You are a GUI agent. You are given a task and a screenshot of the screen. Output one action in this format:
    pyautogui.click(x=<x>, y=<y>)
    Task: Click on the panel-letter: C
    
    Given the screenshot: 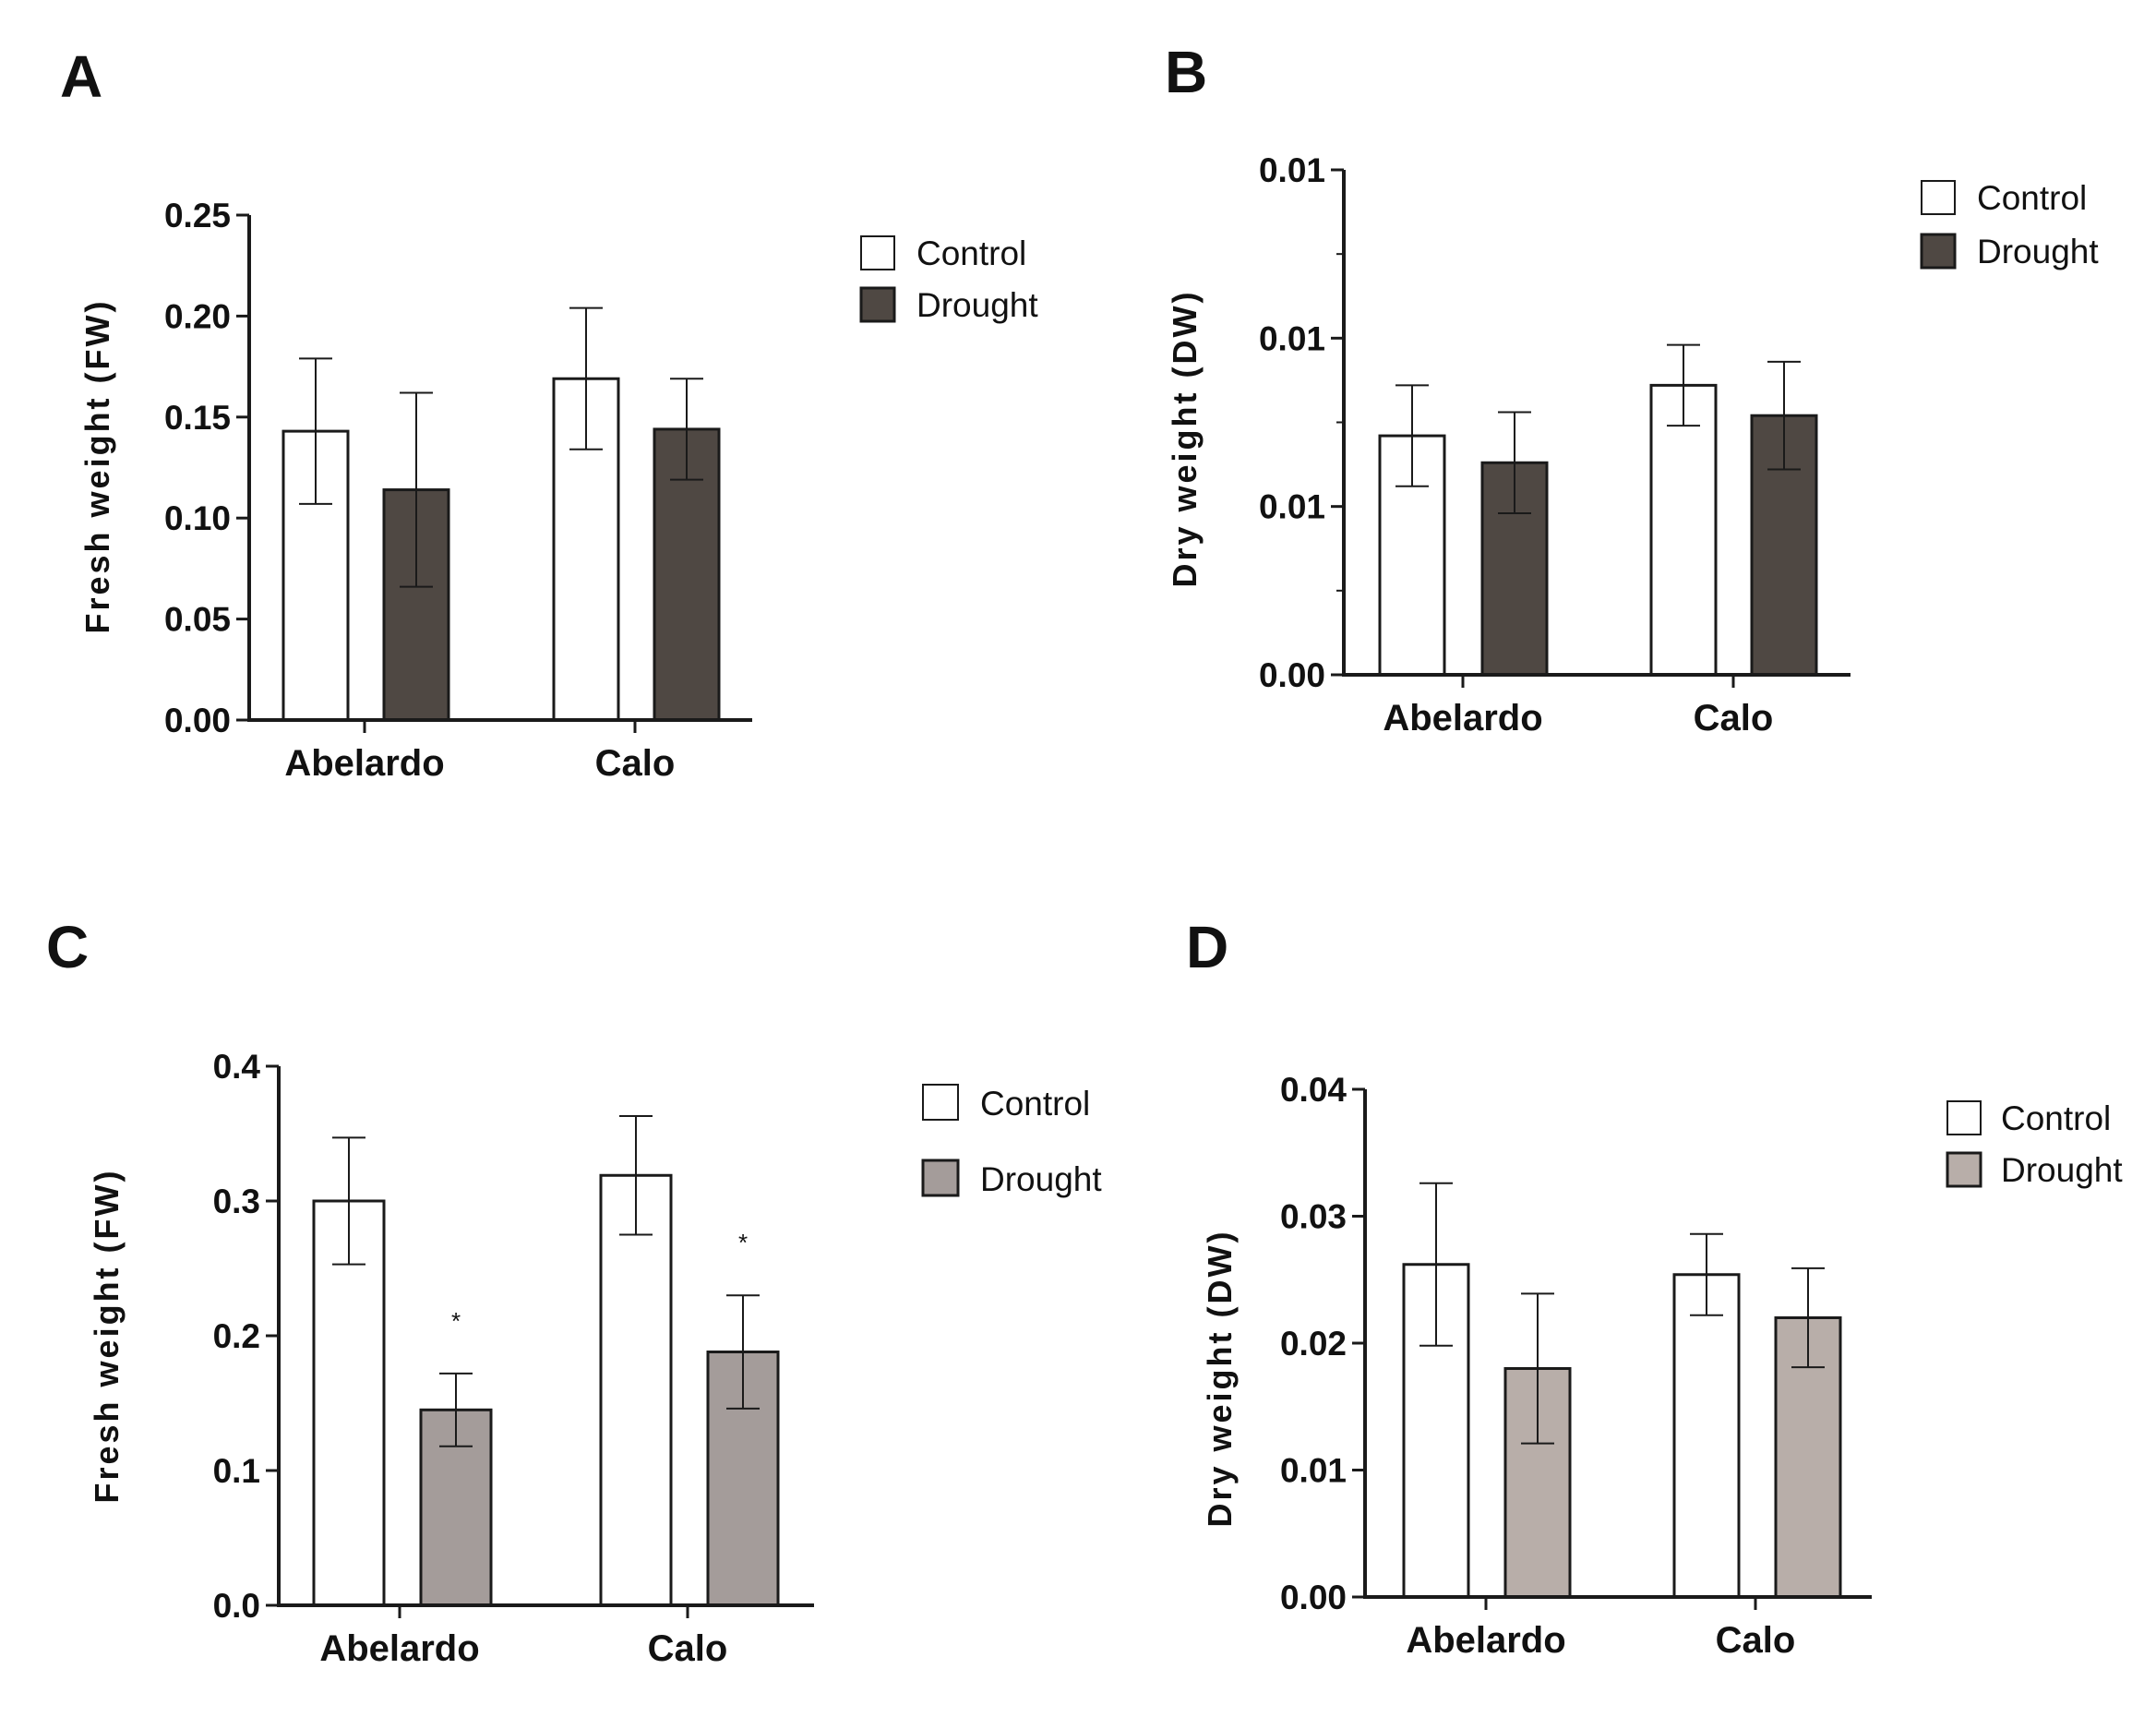 What is the action you would take?
    pyautogui.click(x=67, y=947)
    